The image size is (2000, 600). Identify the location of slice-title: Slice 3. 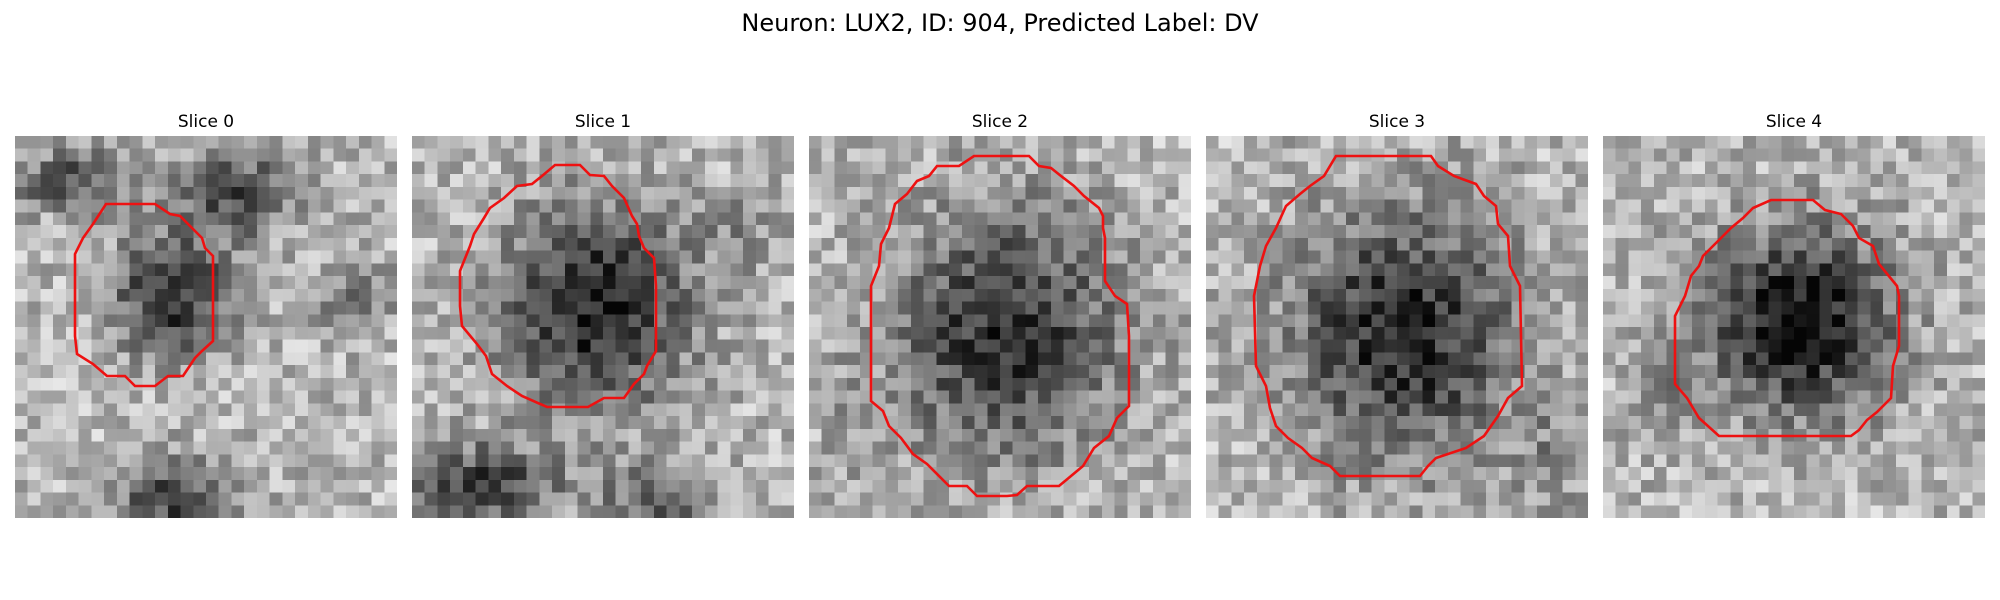
(1397, 122).